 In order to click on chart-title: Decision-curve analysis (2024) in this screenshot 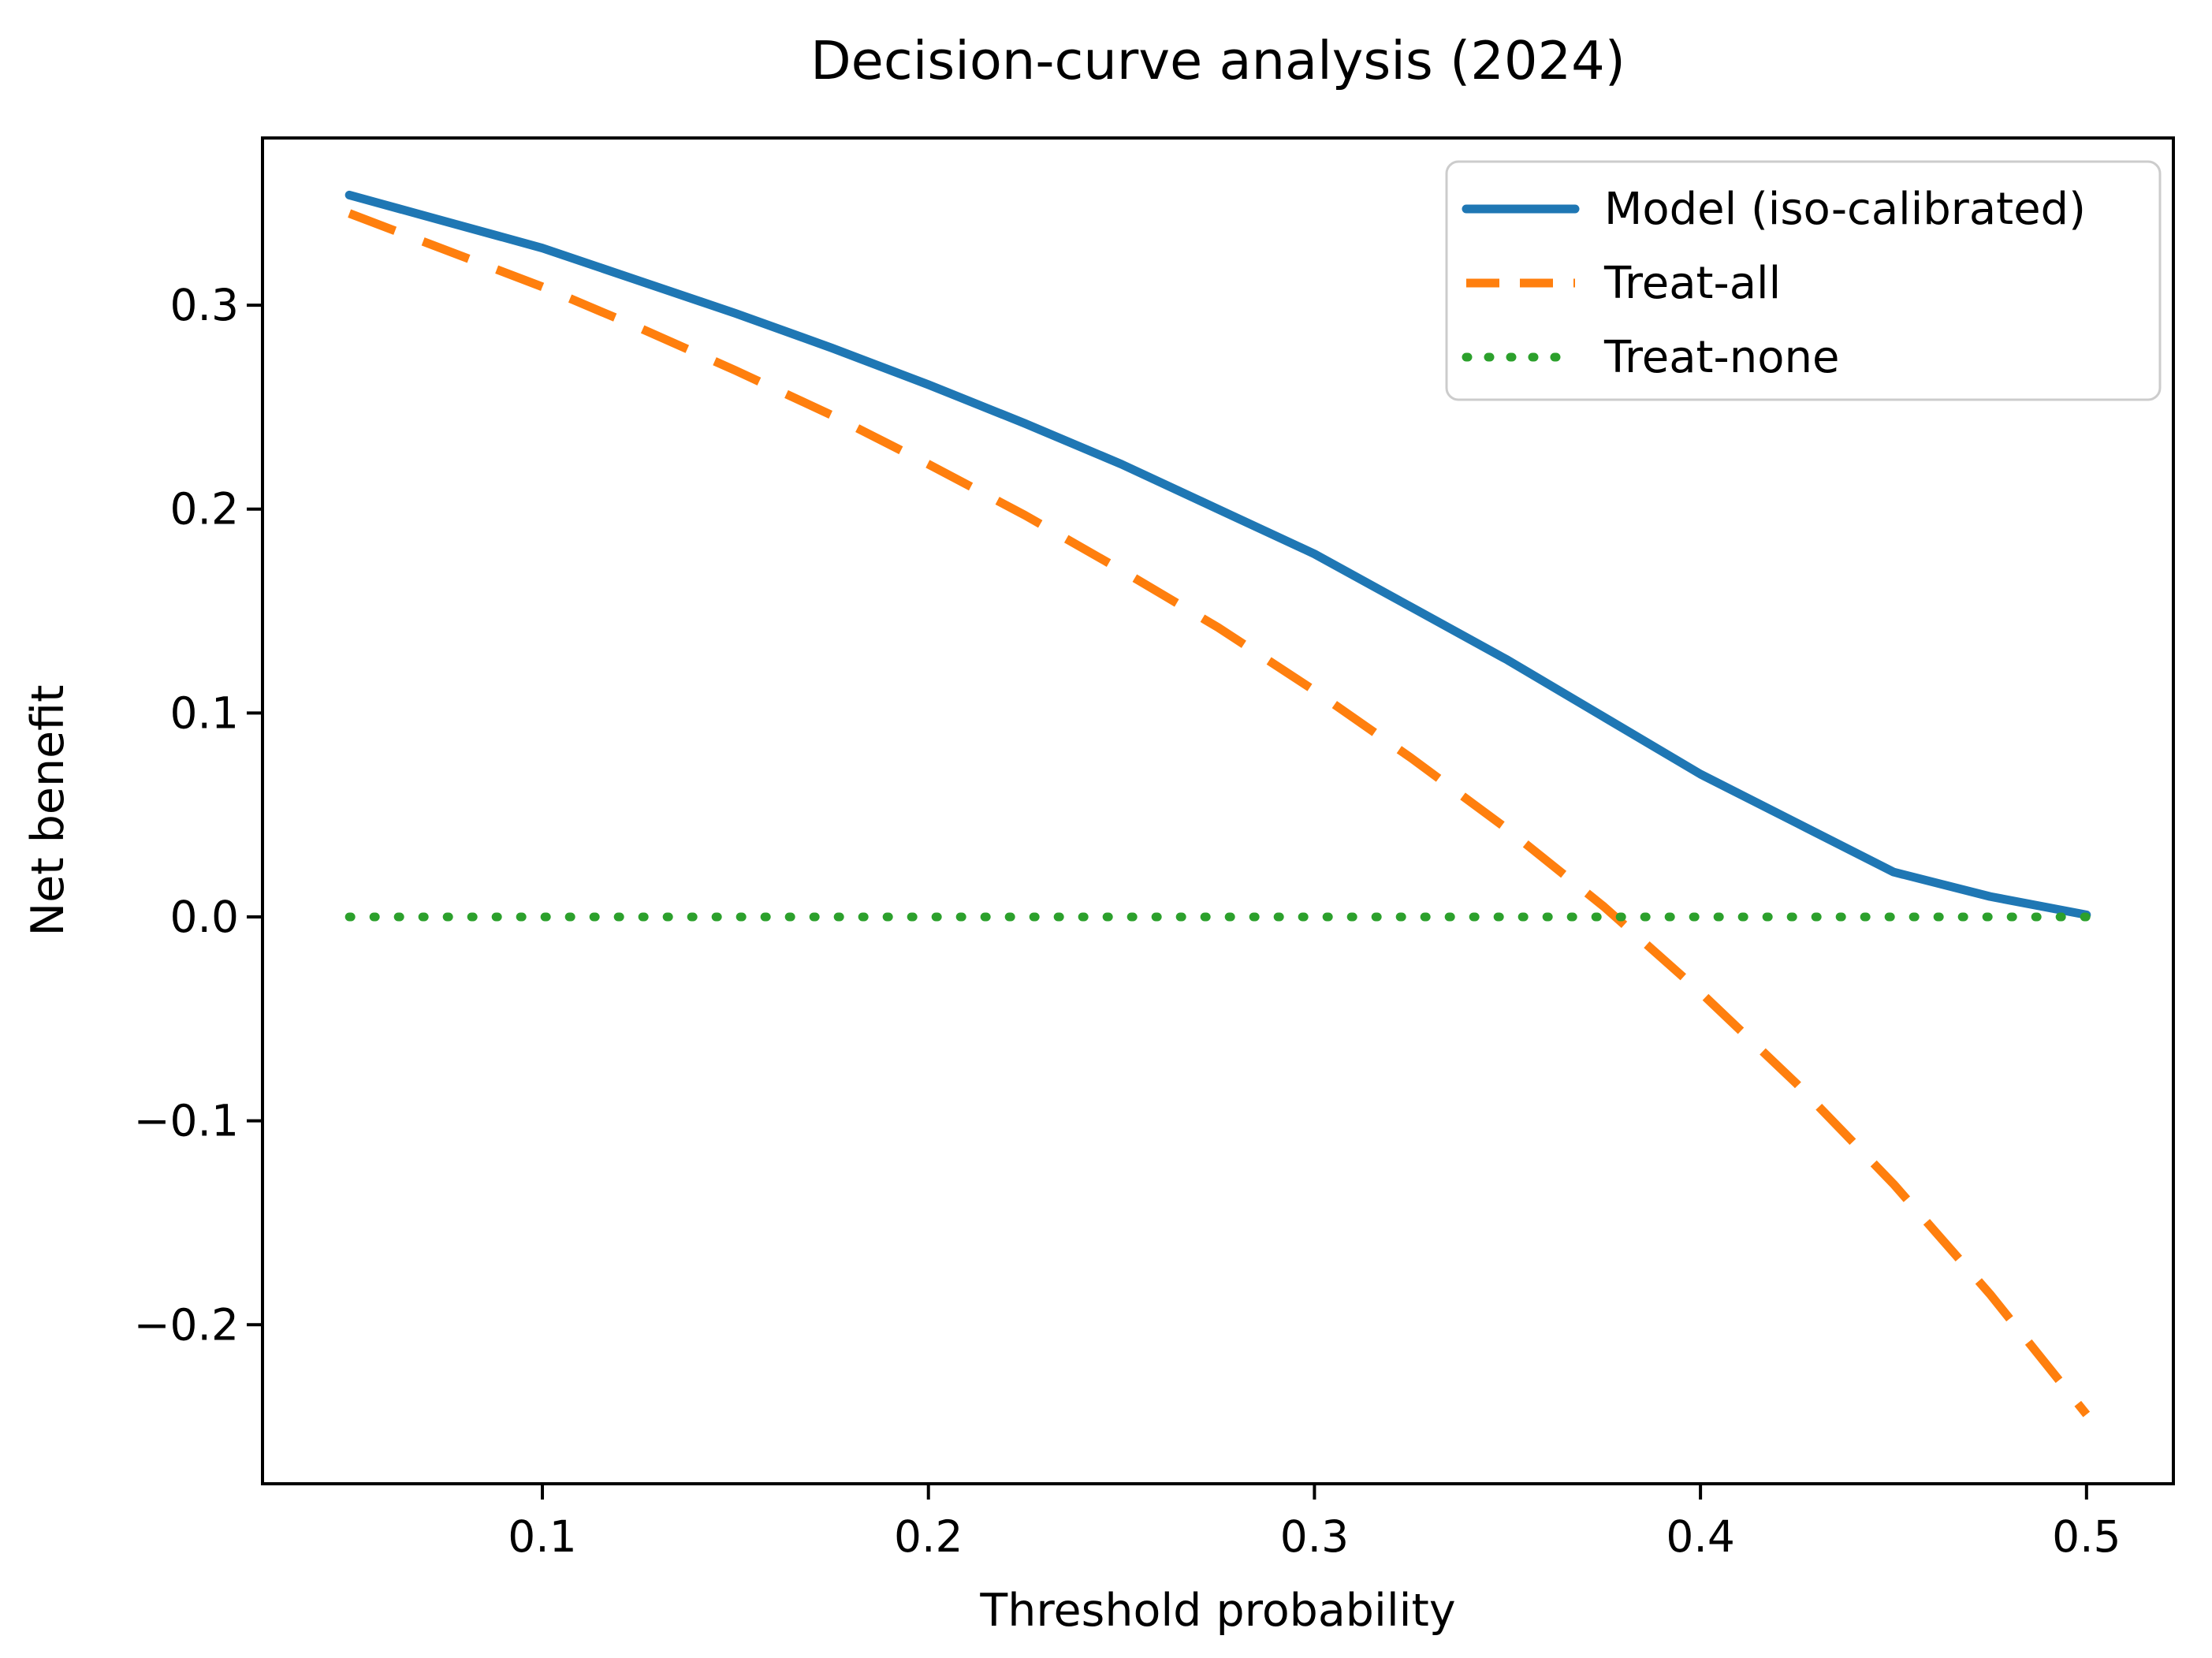, I will do `click(1217, 60)`.